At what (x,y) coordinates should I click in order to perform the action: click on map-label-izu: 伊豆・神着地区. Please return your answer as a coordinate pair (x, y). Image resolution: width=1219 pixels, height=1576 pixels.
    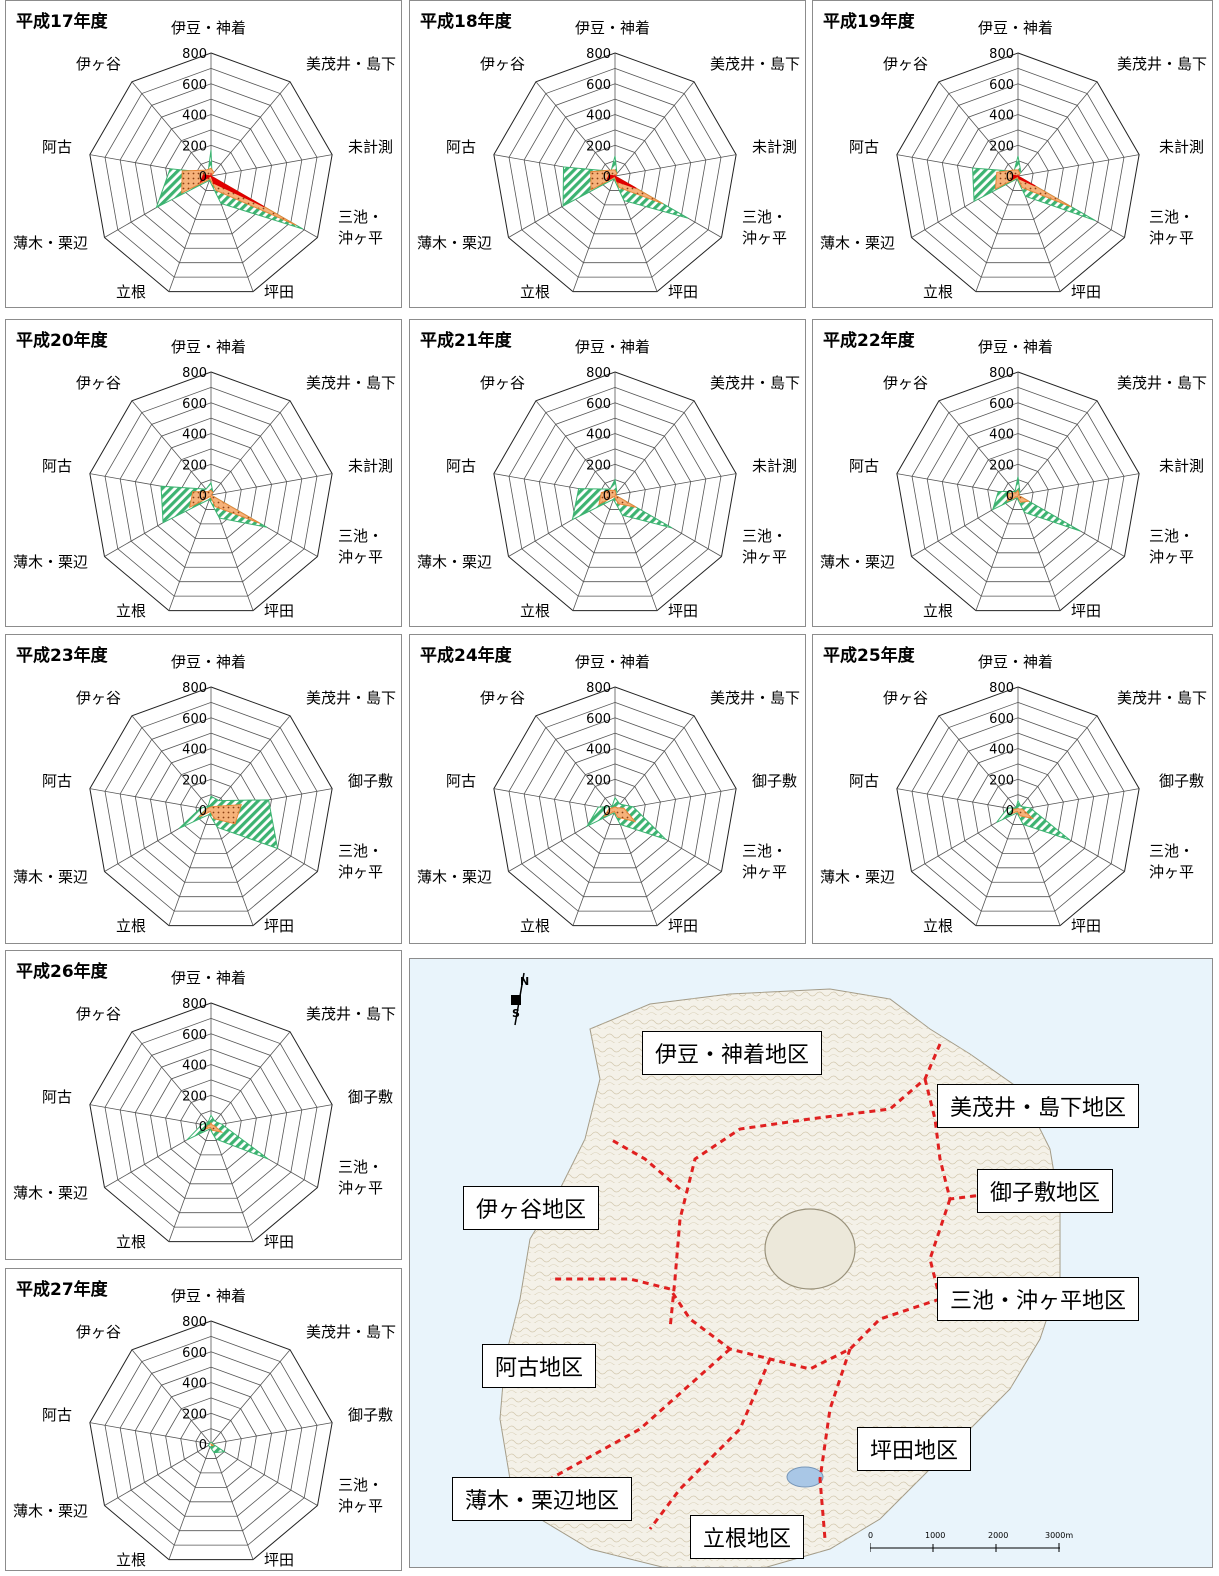
    Looking at the image, I should click on (732, 1053).